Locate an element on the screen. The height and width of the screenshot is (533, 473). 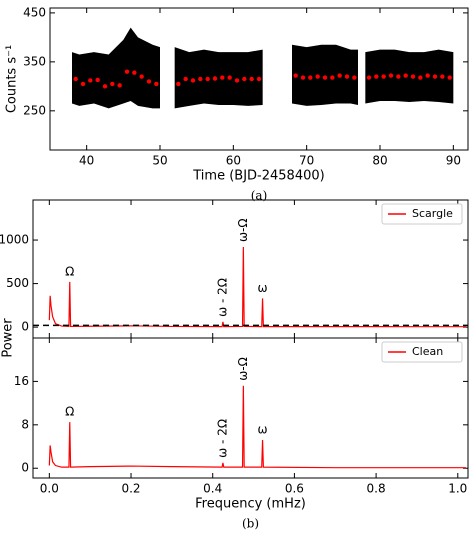
y-axis-label: Counts s⁻¹ is located at coordinates (12, 79).